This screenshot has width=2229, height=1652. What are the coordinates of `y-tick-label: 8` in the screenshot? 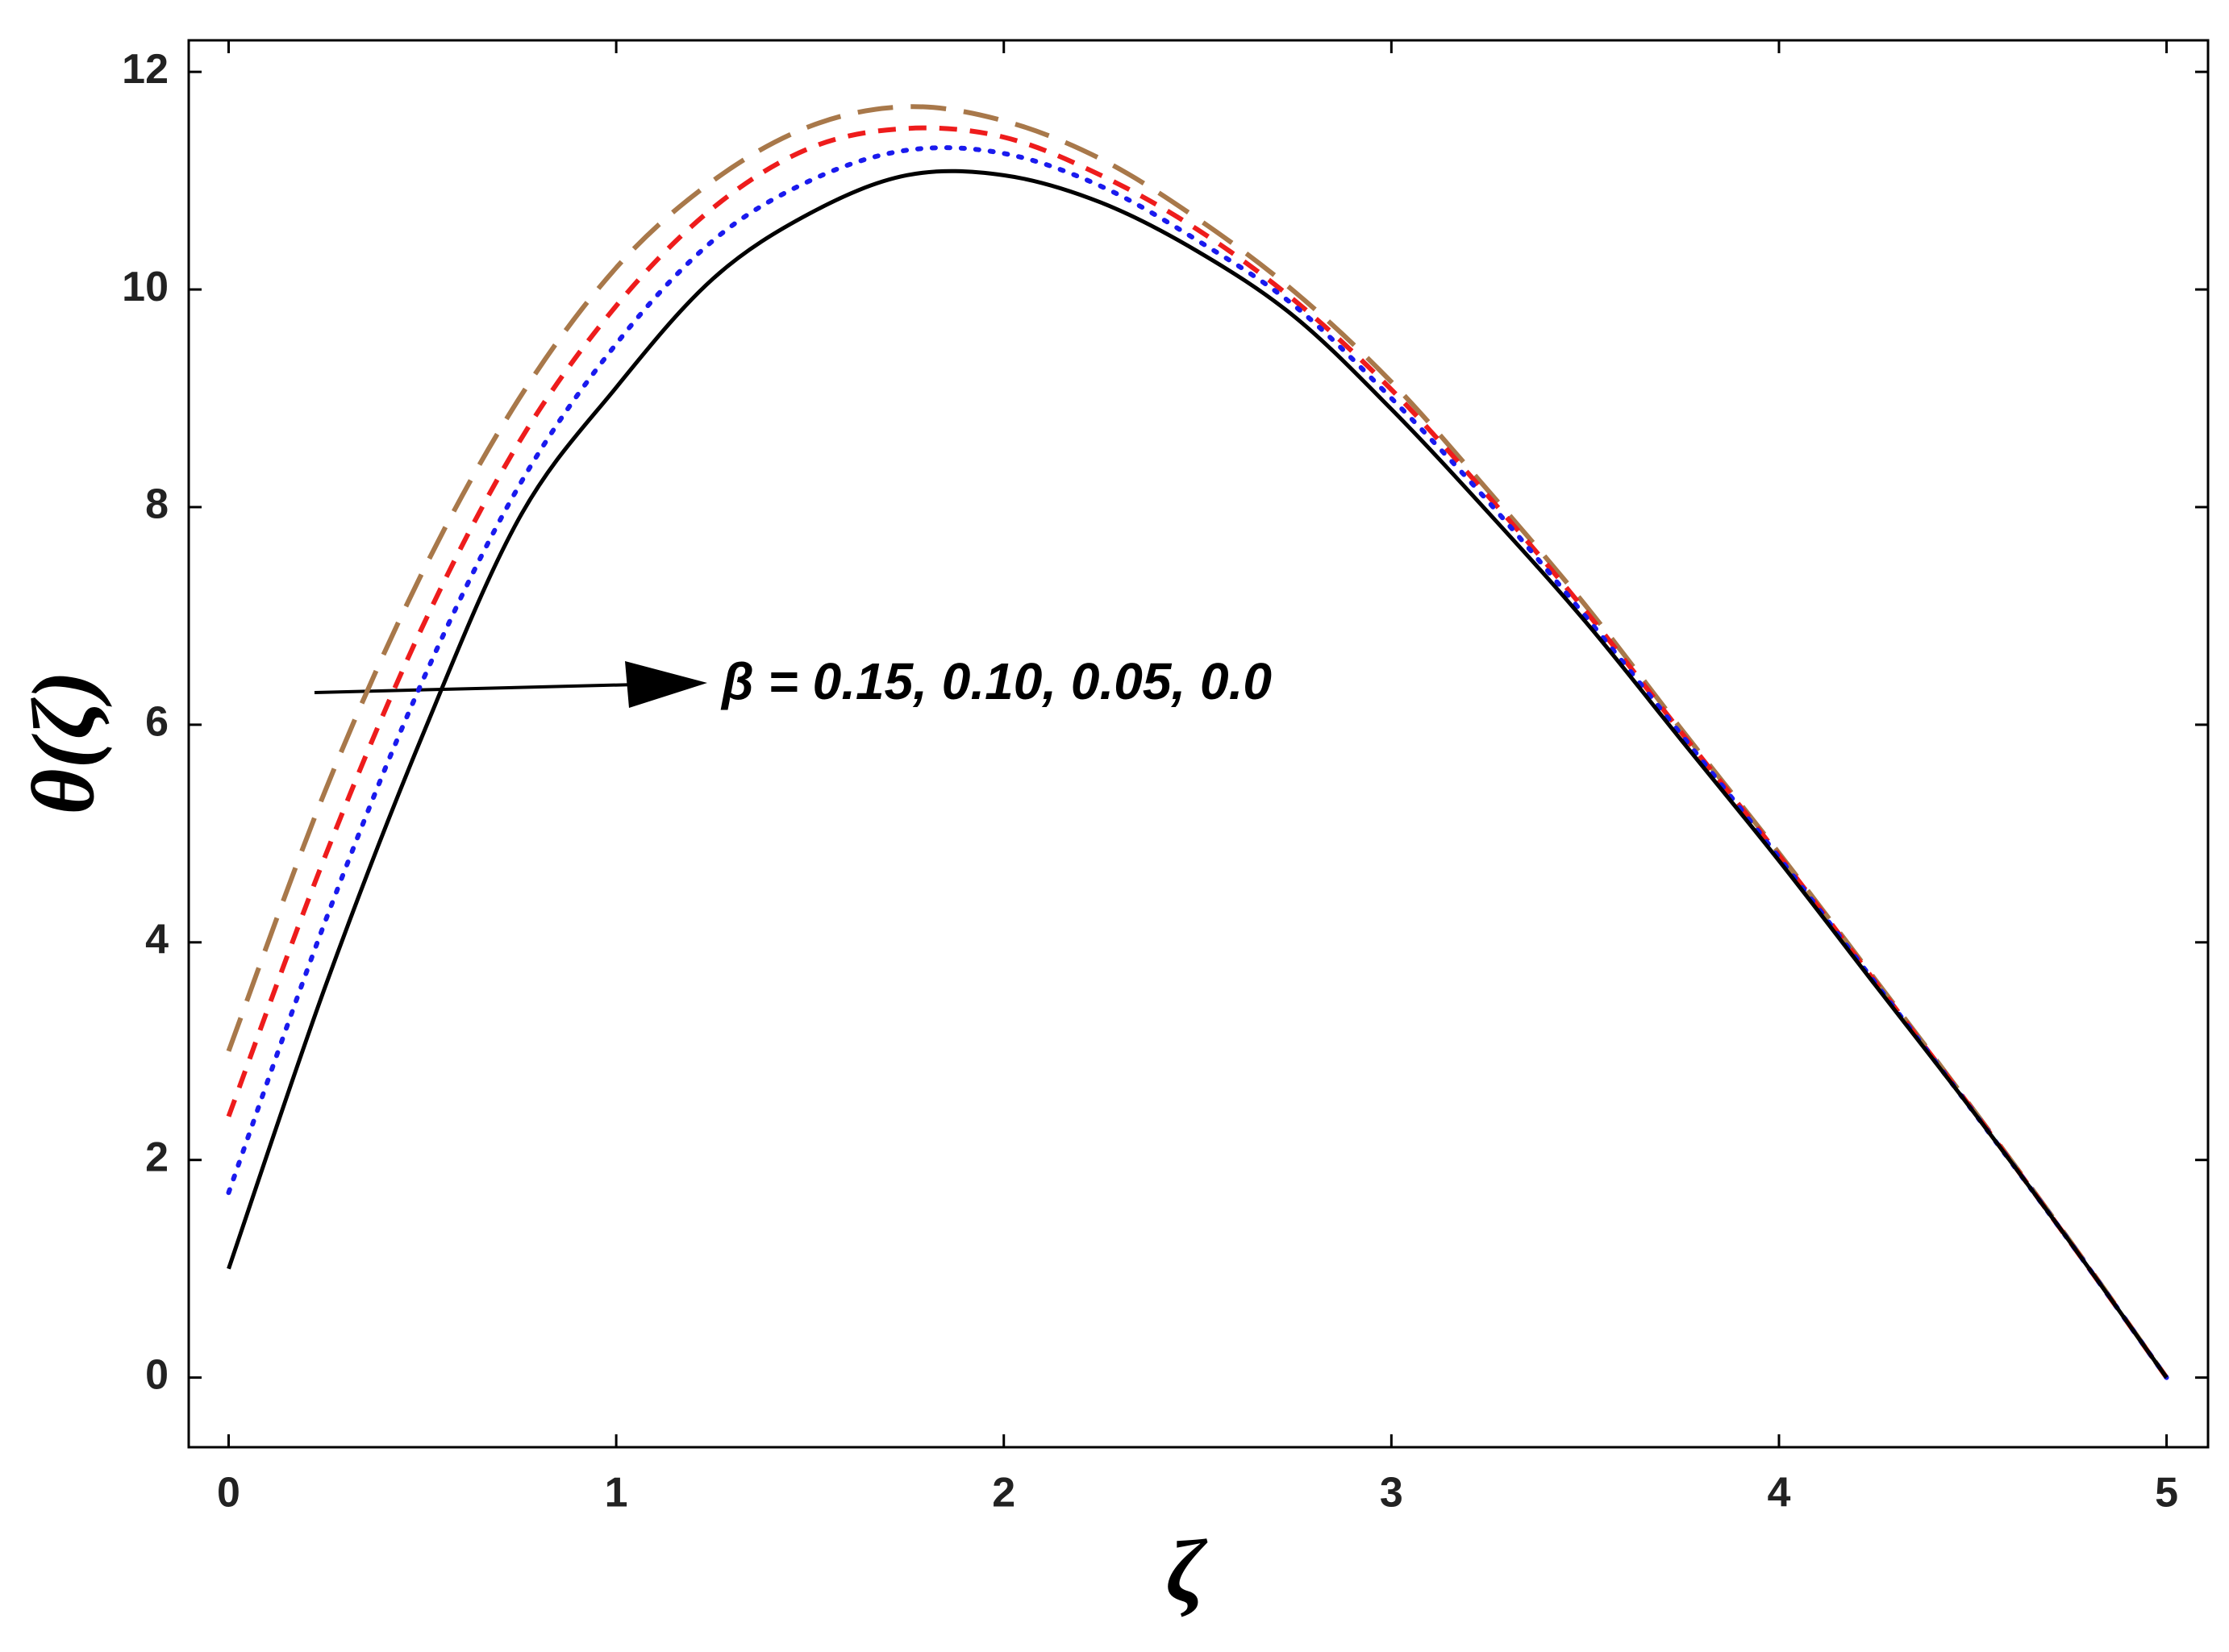 It's located at (157, 504).